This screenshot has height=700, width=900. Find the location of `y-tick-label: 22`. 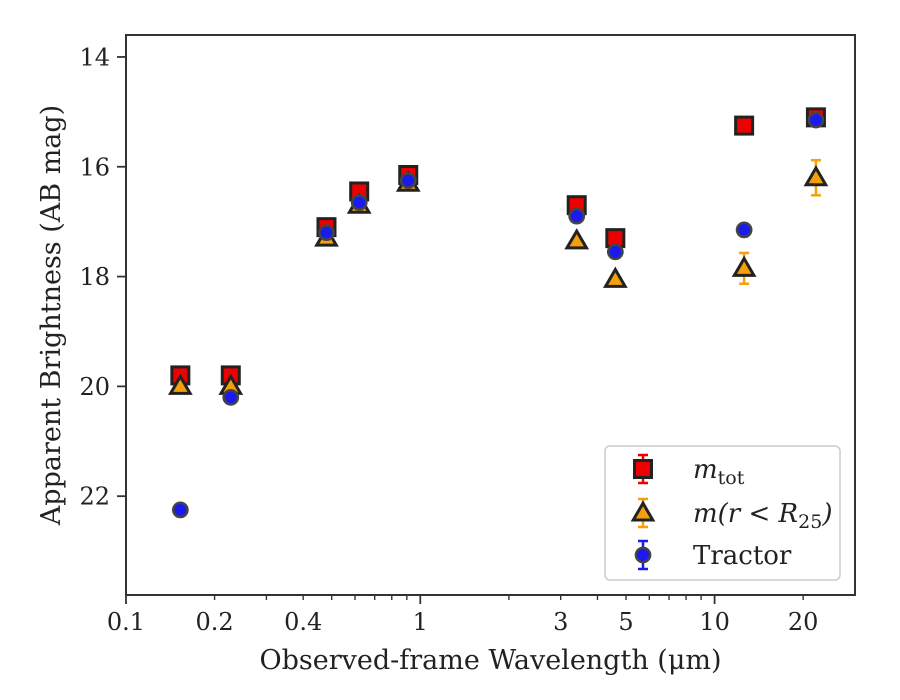

y-tick-label: 22 is located at coordinates (94, 497).